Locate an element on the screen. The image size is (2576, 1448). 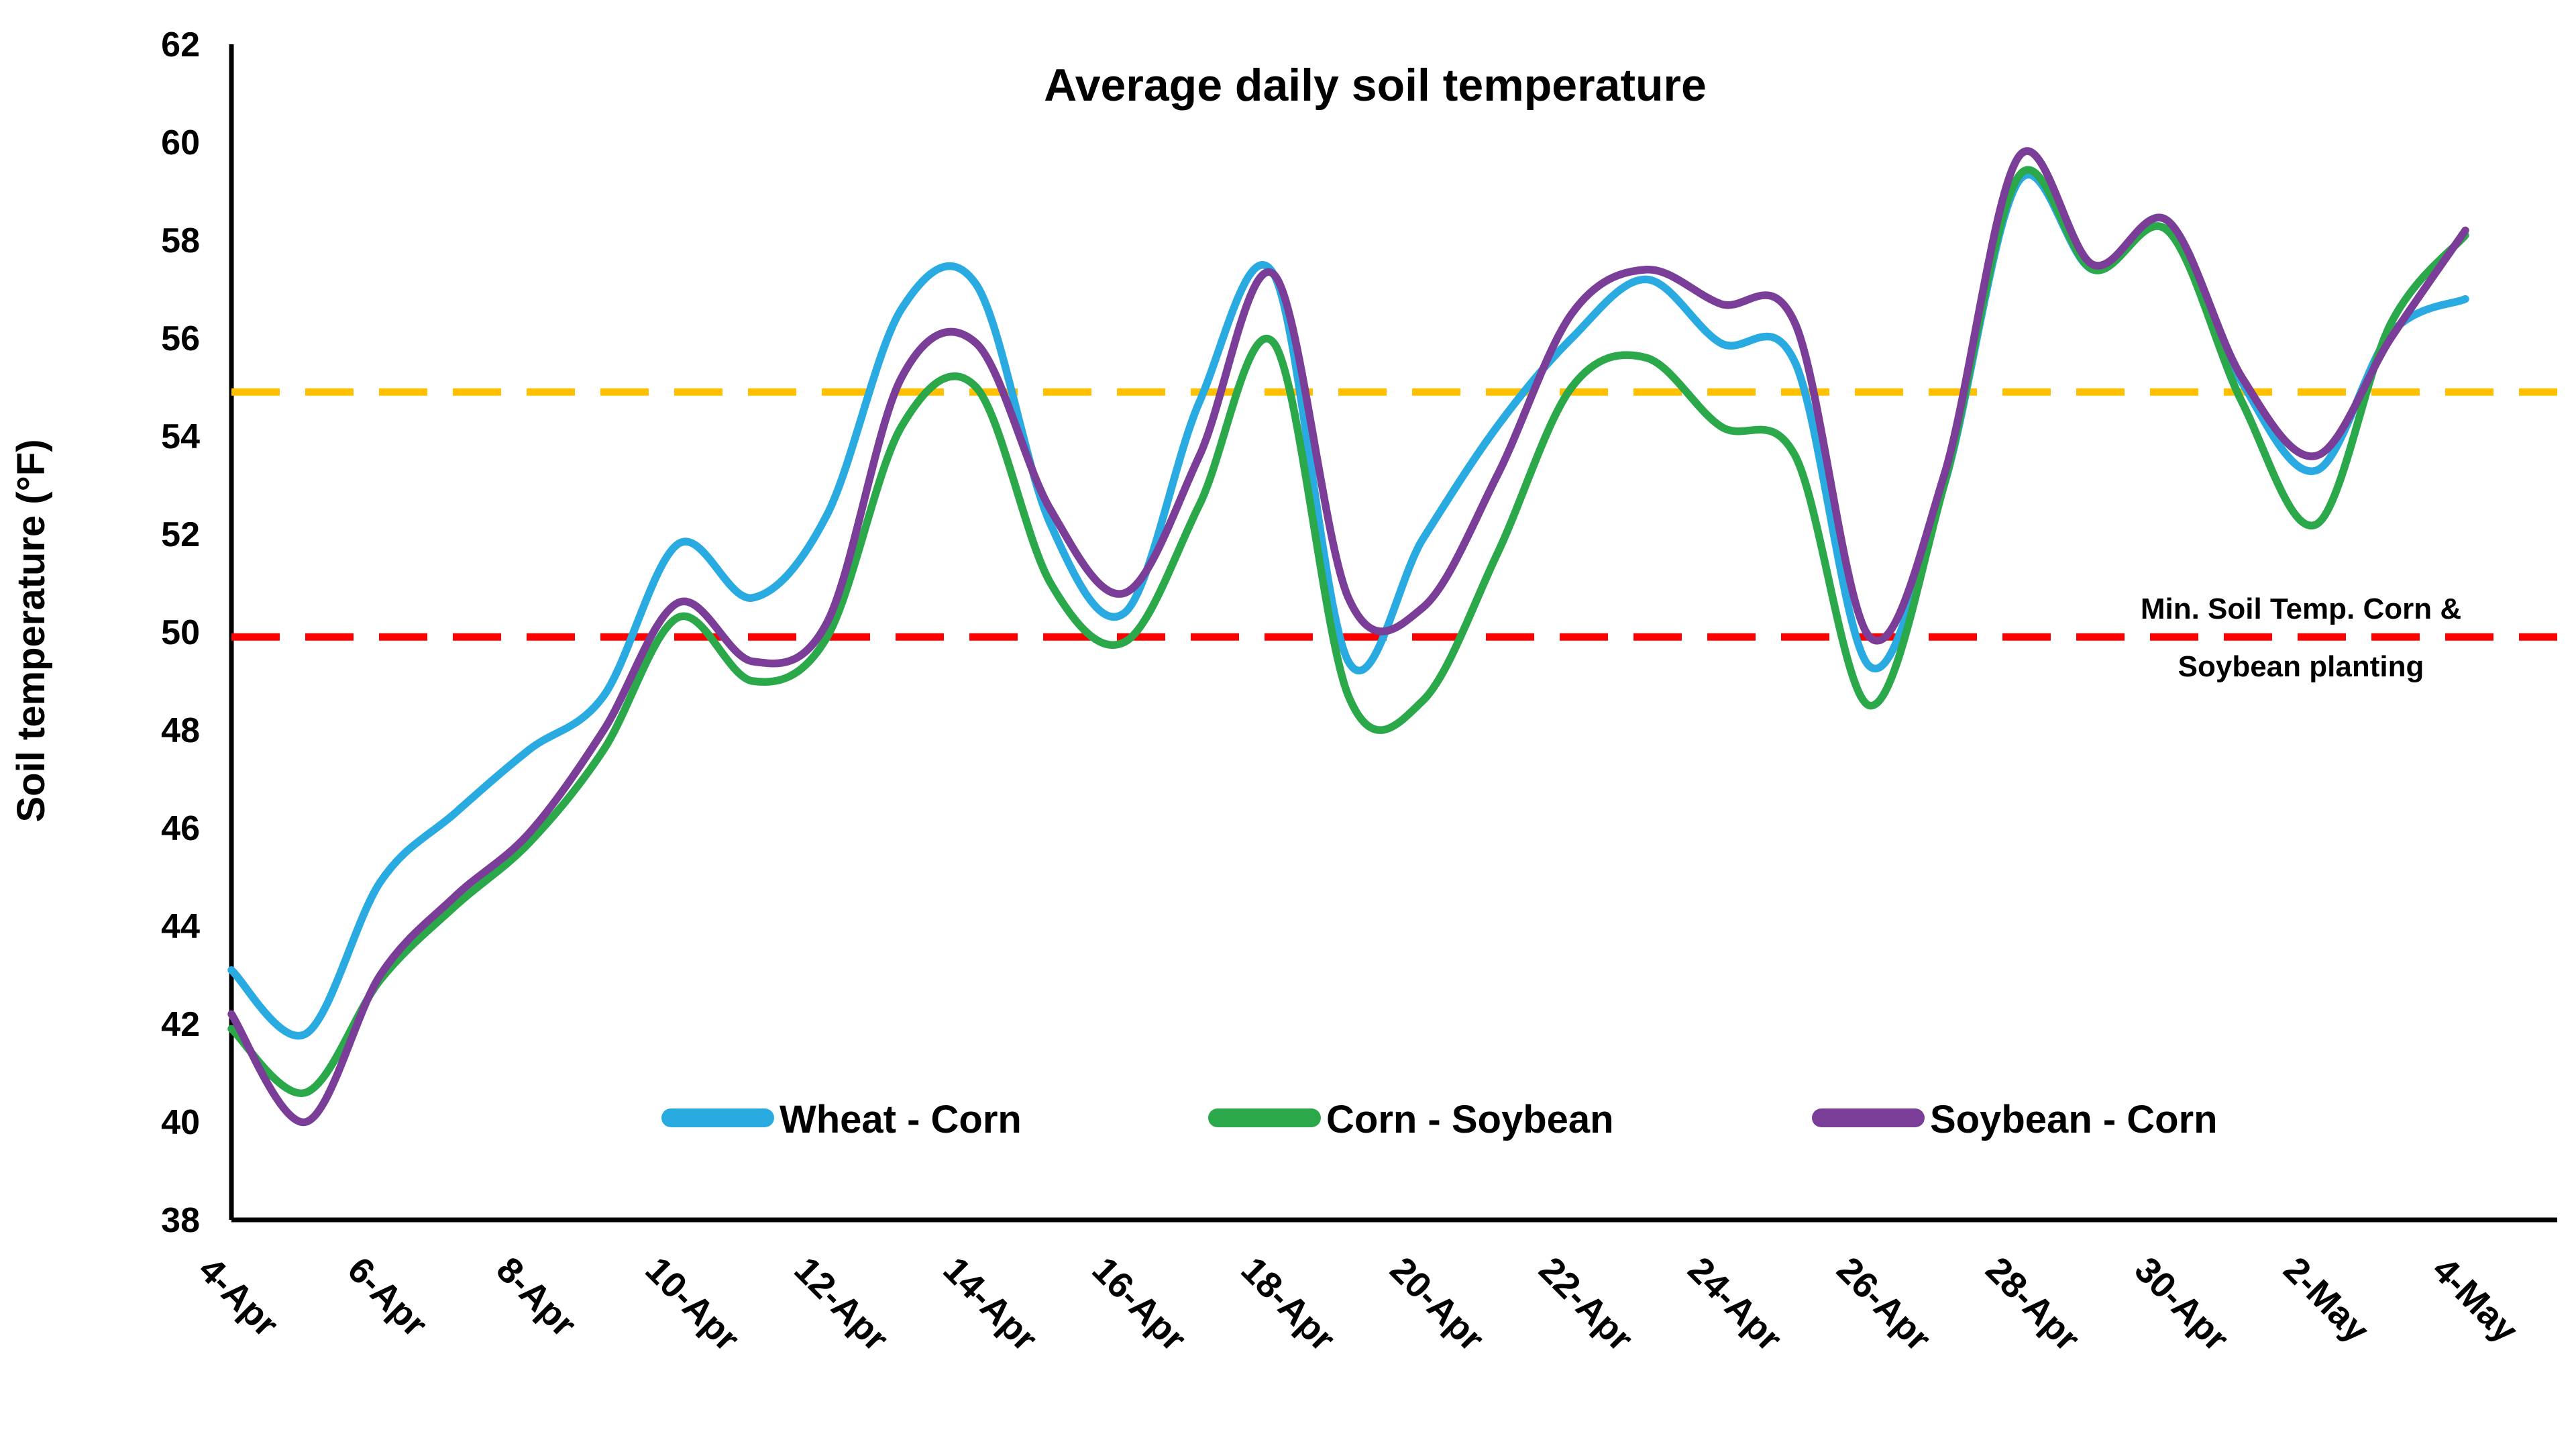
annotation-line-2: Soybean planting is located at coordinates (2301, 666).